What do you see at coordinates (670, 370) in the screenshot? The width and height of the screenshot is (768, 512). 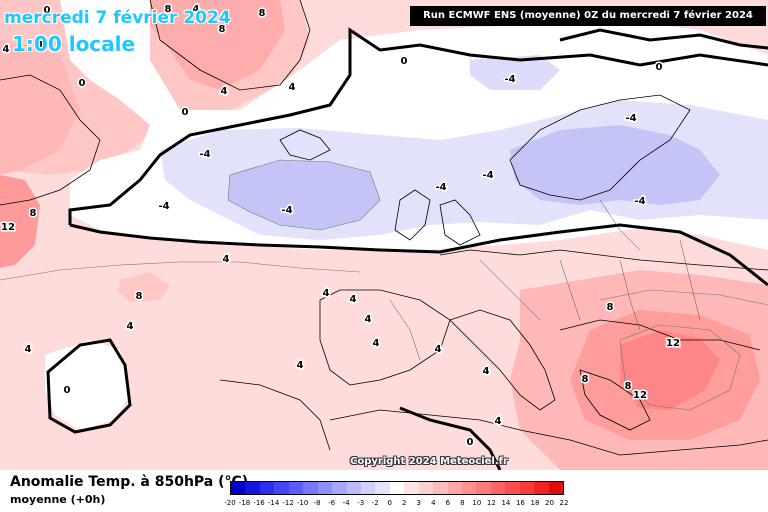 I see `warm-zone-greece-core` at bounding box center [670, 370].